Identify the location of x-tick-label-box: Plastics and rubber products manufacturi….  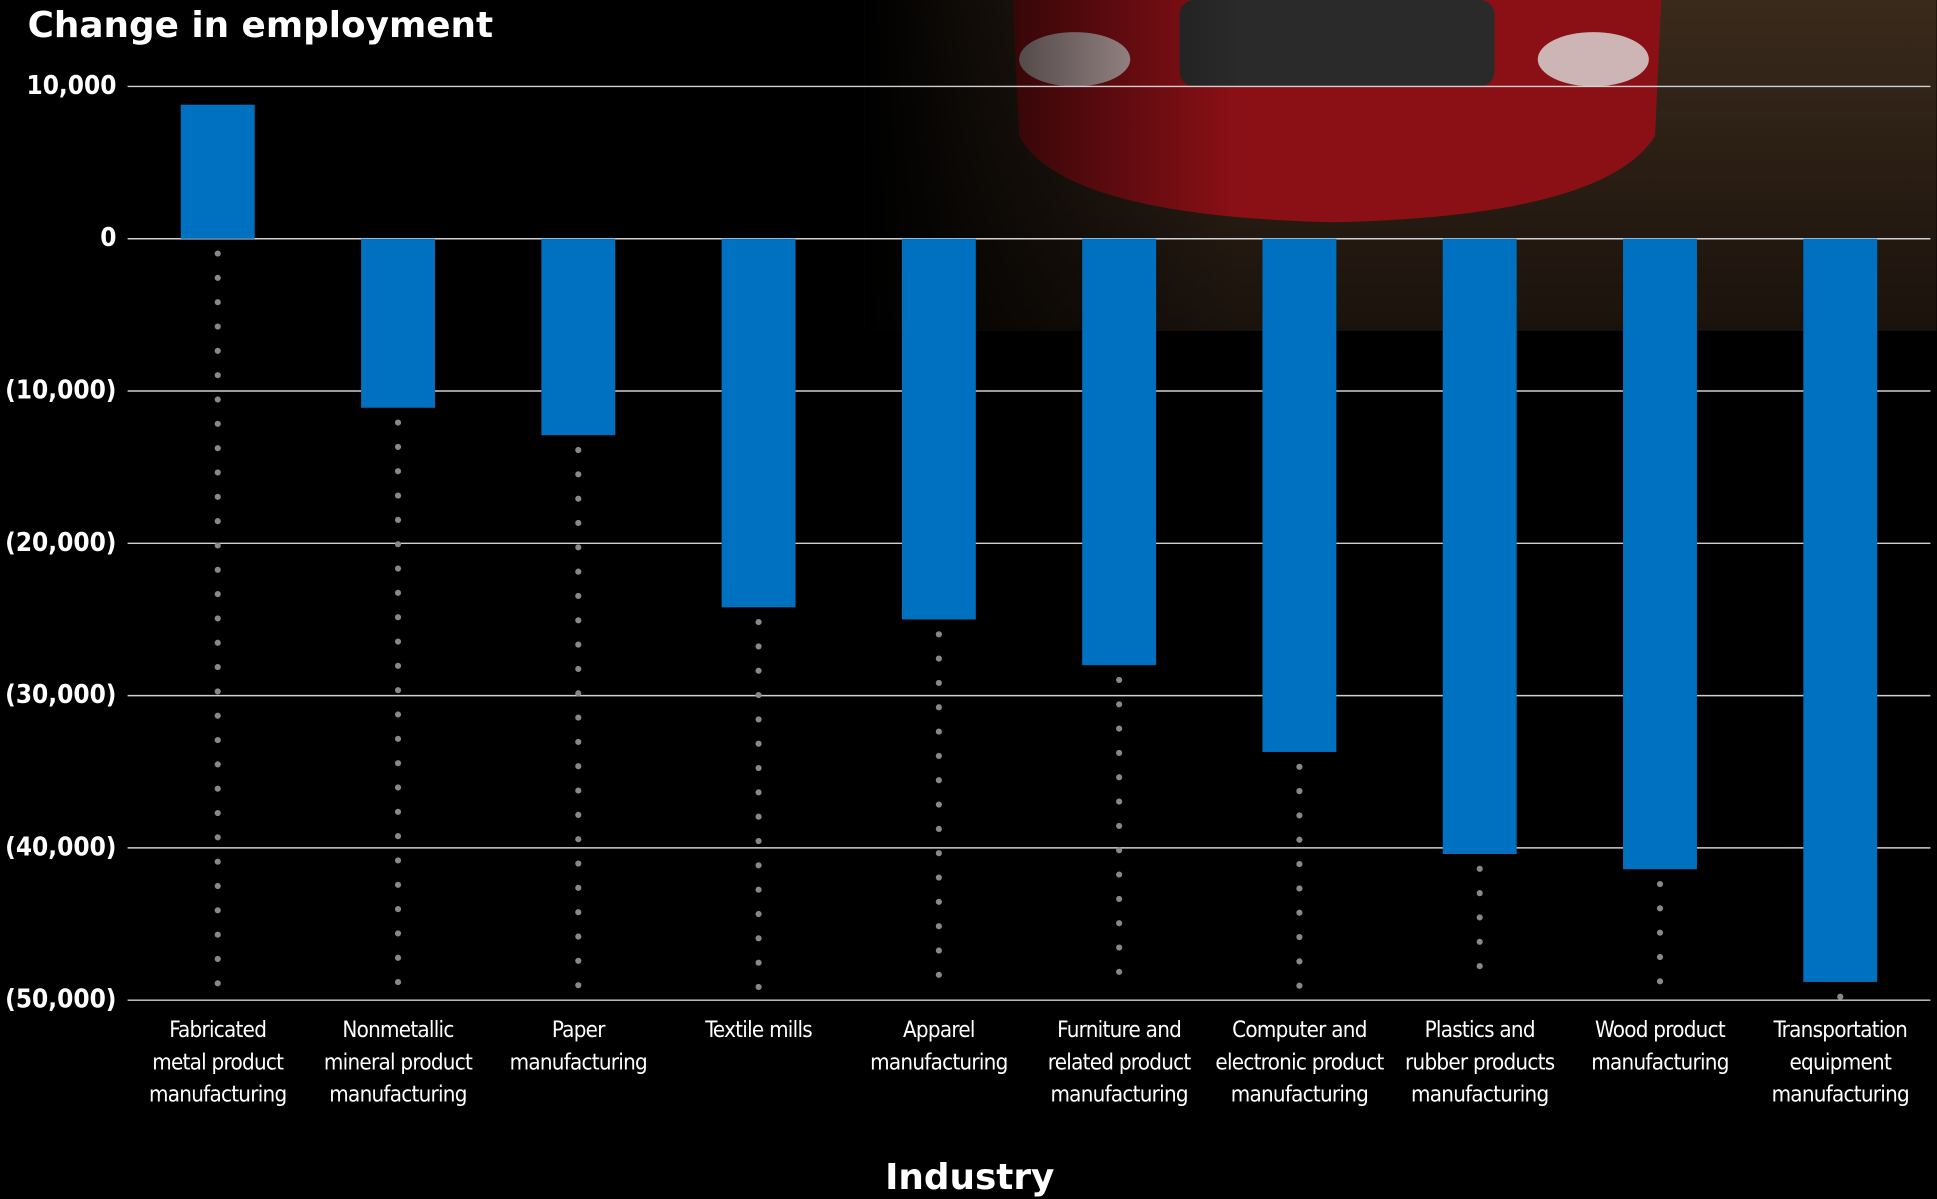
(1480, 1062).